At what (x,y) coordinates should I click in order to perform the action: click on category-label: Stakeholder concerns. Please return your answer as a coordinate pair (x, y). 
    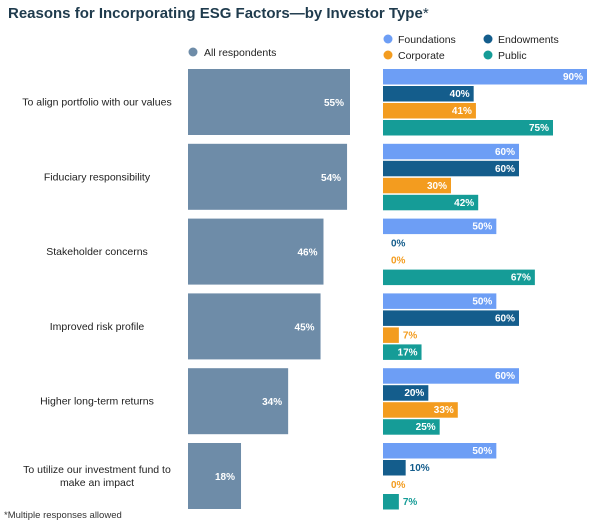
    Looking at the image, I should click on (97, 252).